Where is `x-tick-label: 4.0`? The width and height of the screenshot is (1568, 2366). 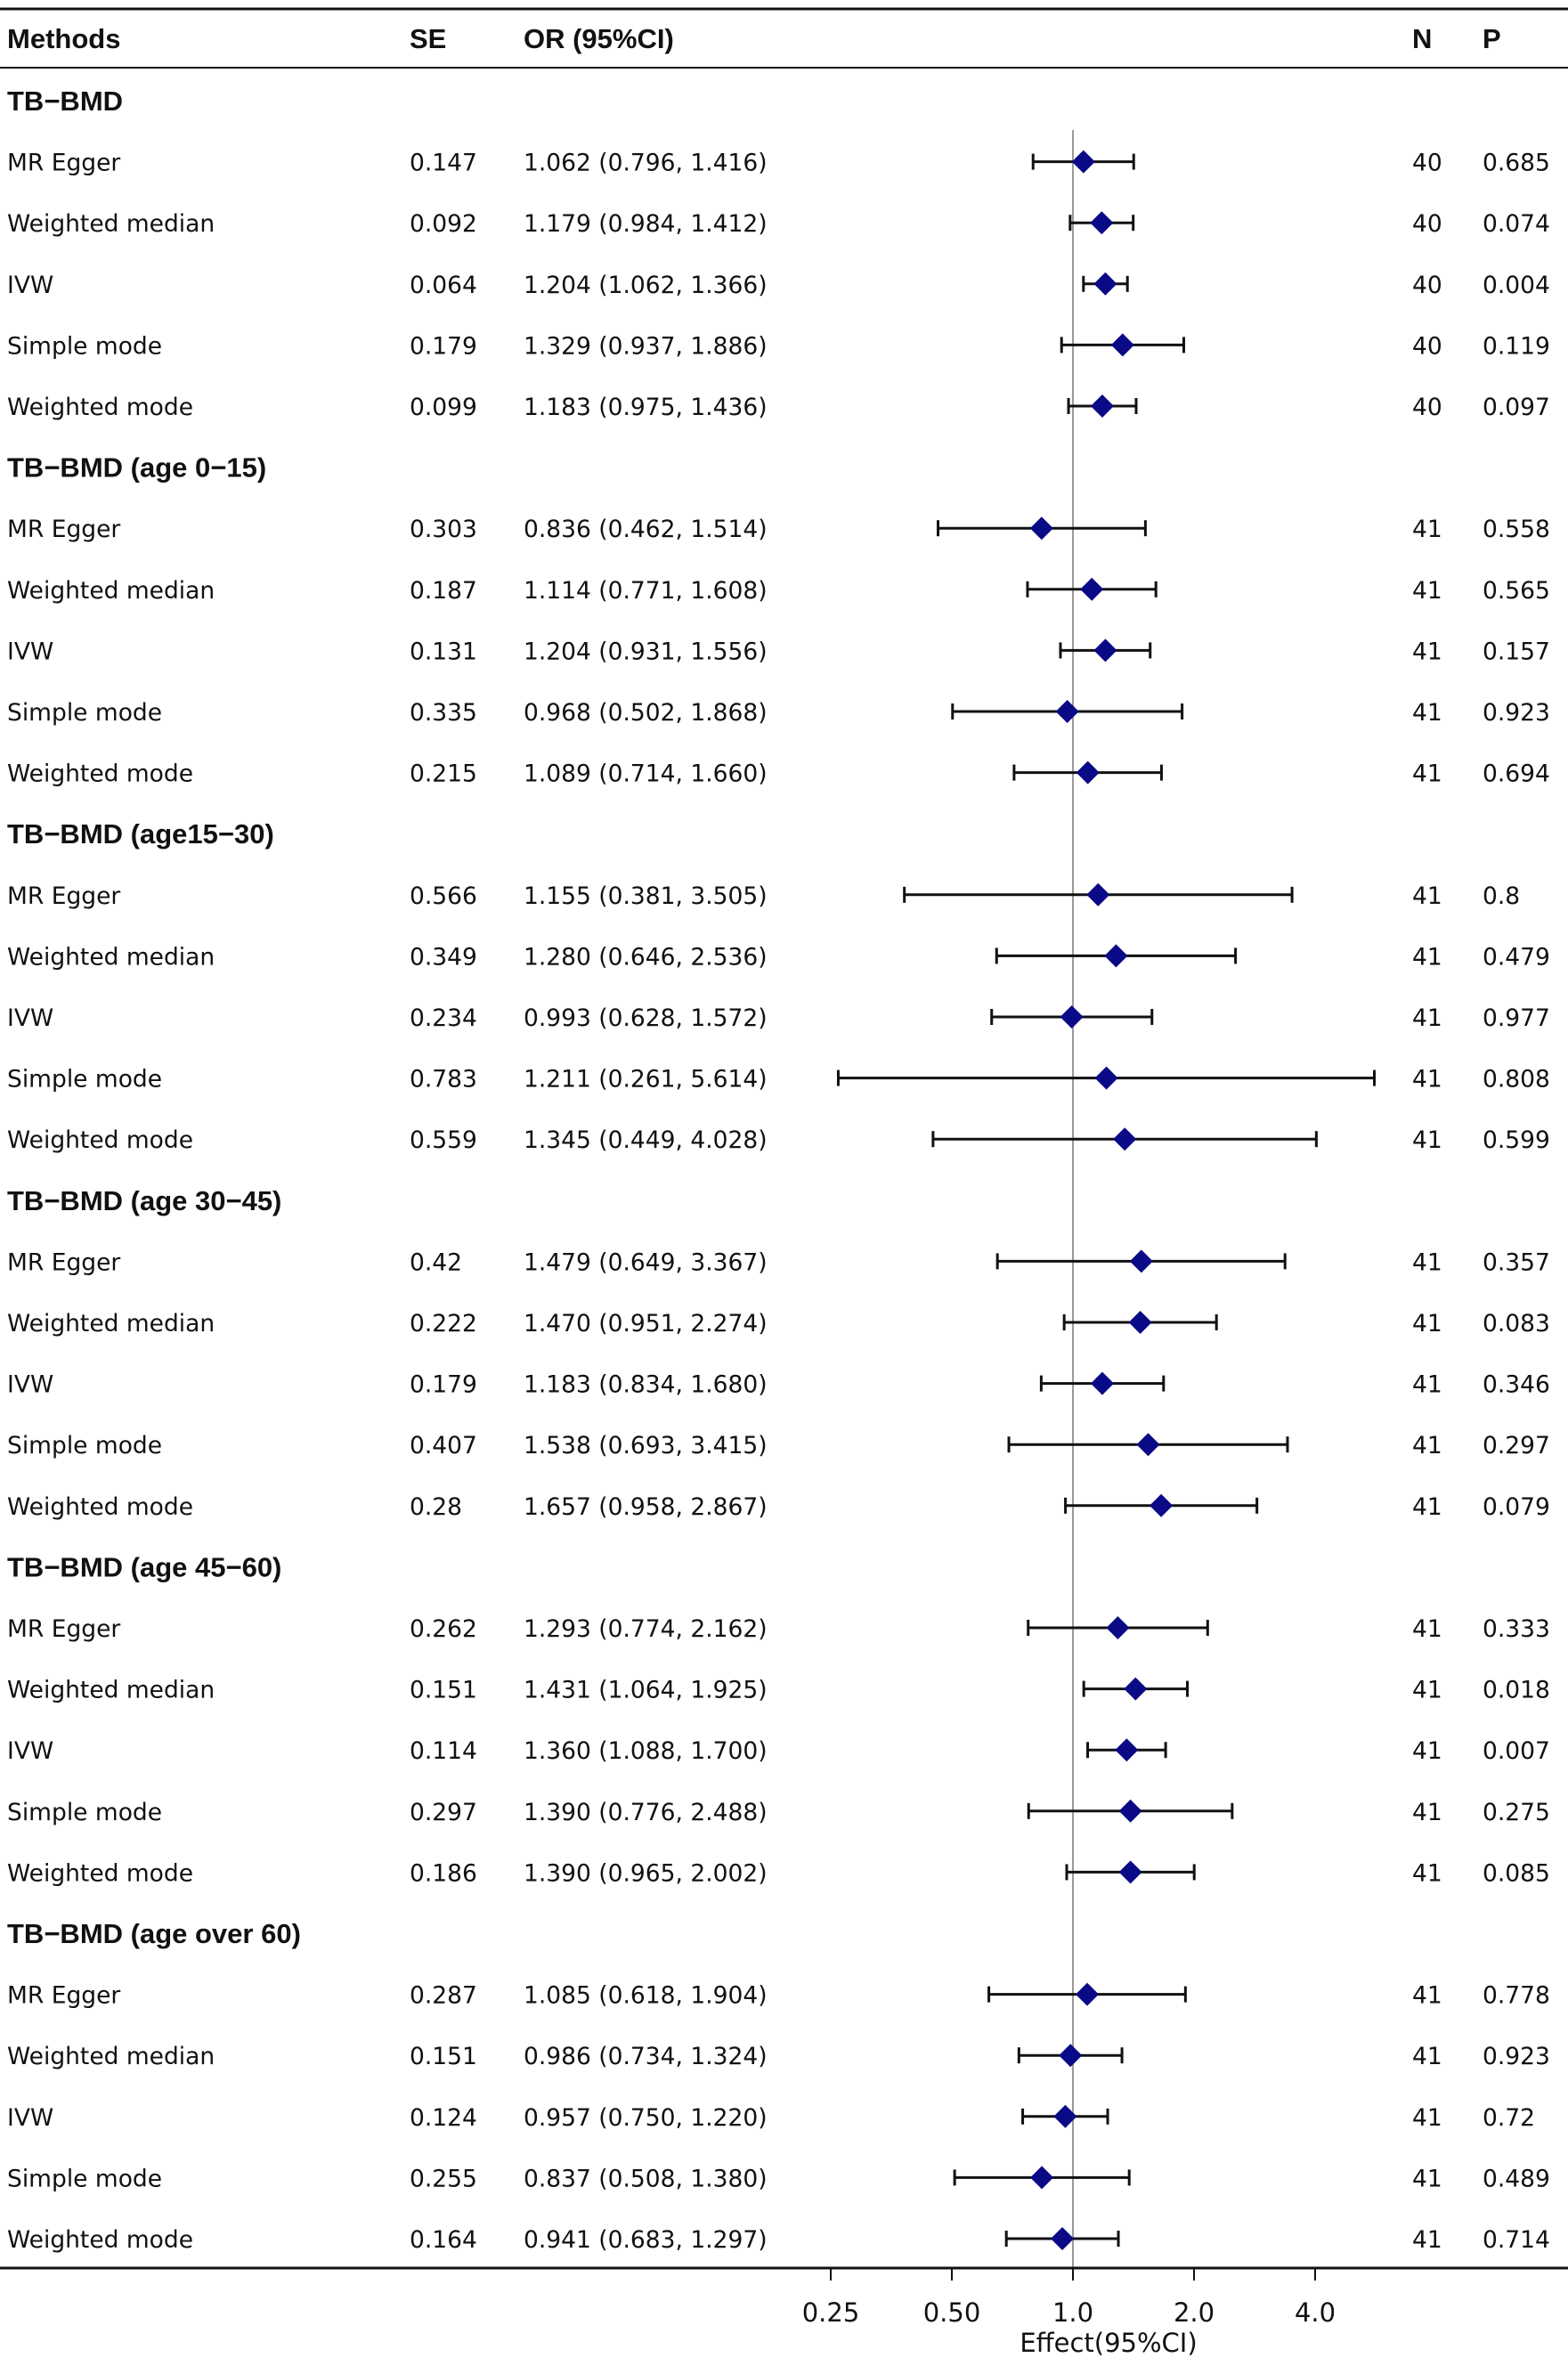 x-tick-label: 4.0 is located at coordinates (1315, 2312).